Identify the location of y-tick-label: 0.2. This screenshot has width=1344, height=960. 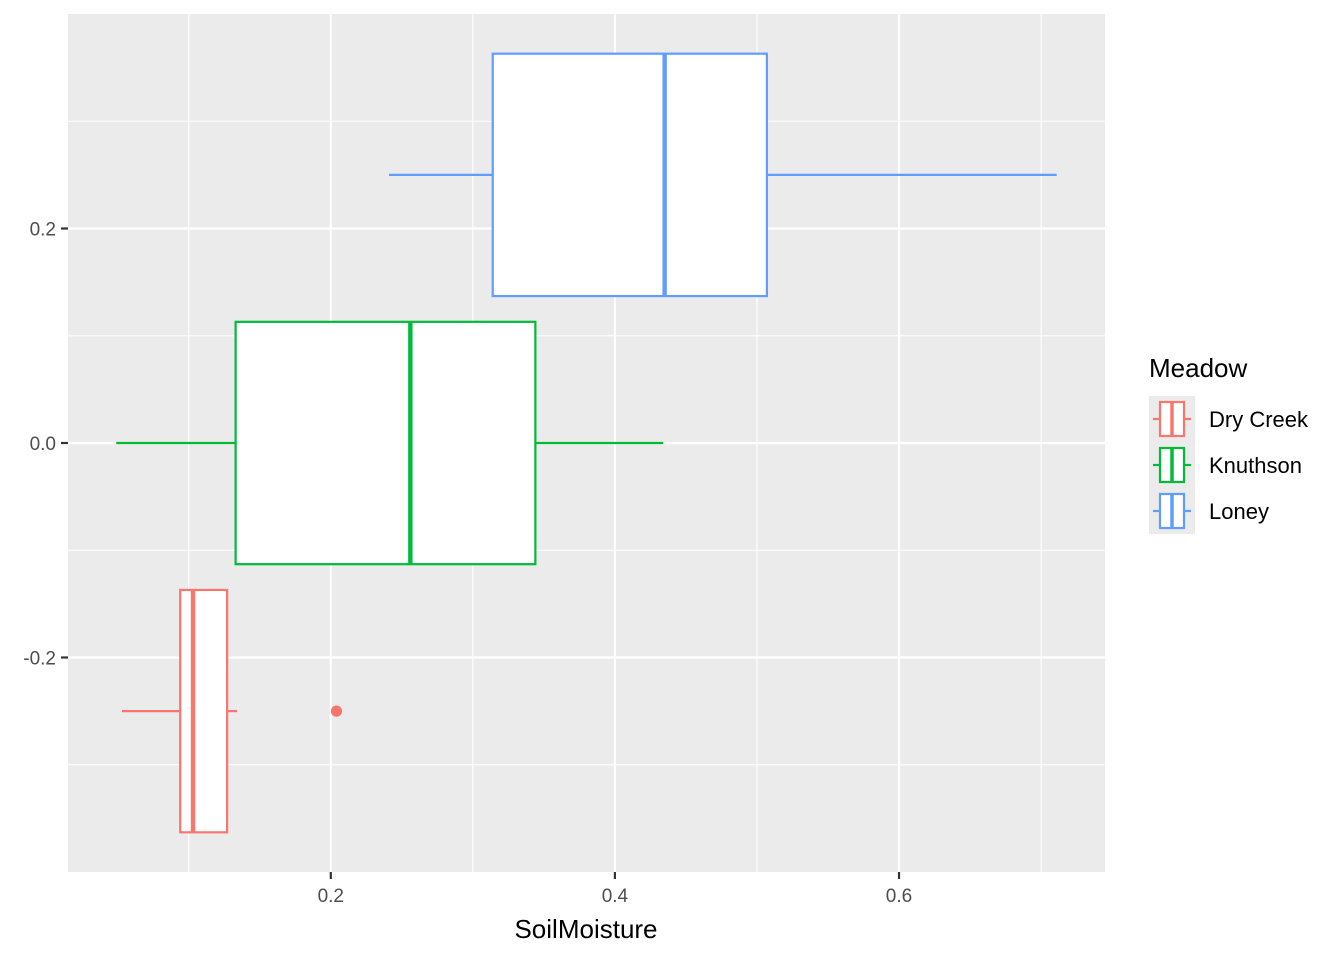
(43, 230).